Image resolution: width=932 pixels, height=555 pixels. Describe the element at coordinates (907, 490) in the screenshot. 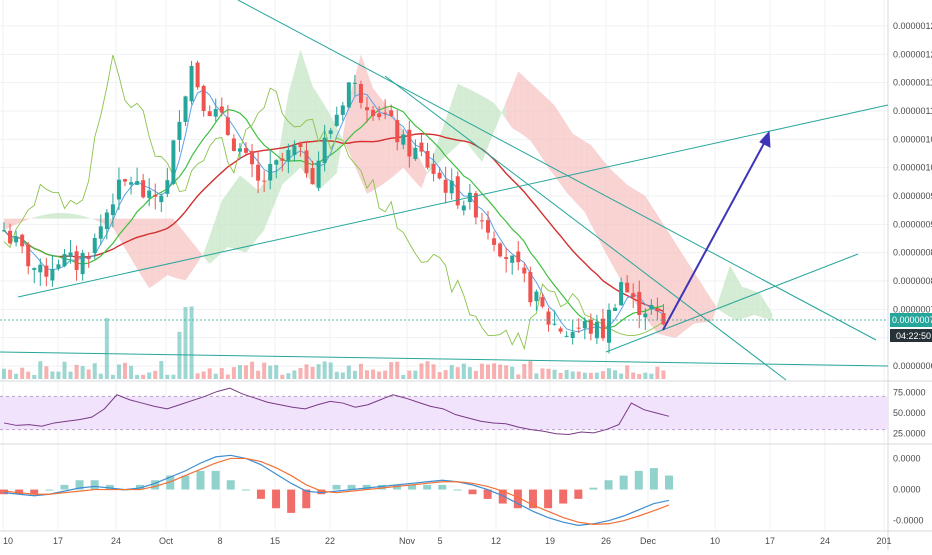

I see `macd-tick-label: 0.0000` at that location.